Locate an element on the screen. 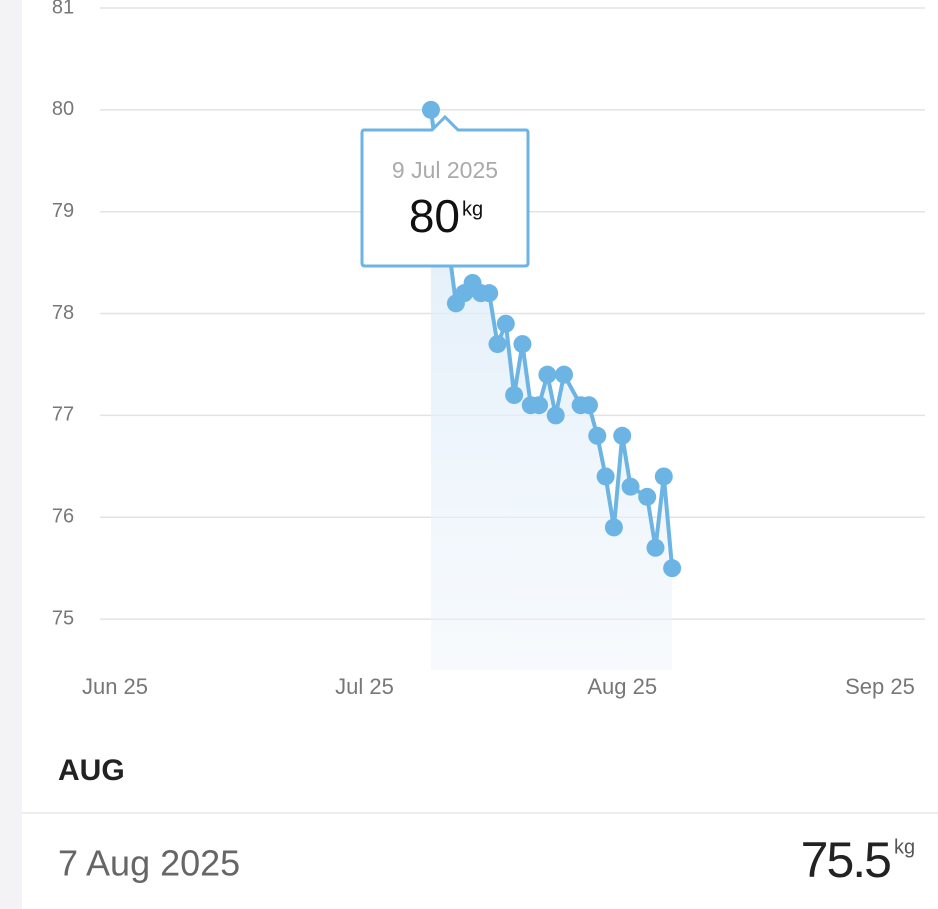 The width and height of the screenshot is (938, 909). y-tick-label: 76 is located at coordinates (63, 517).